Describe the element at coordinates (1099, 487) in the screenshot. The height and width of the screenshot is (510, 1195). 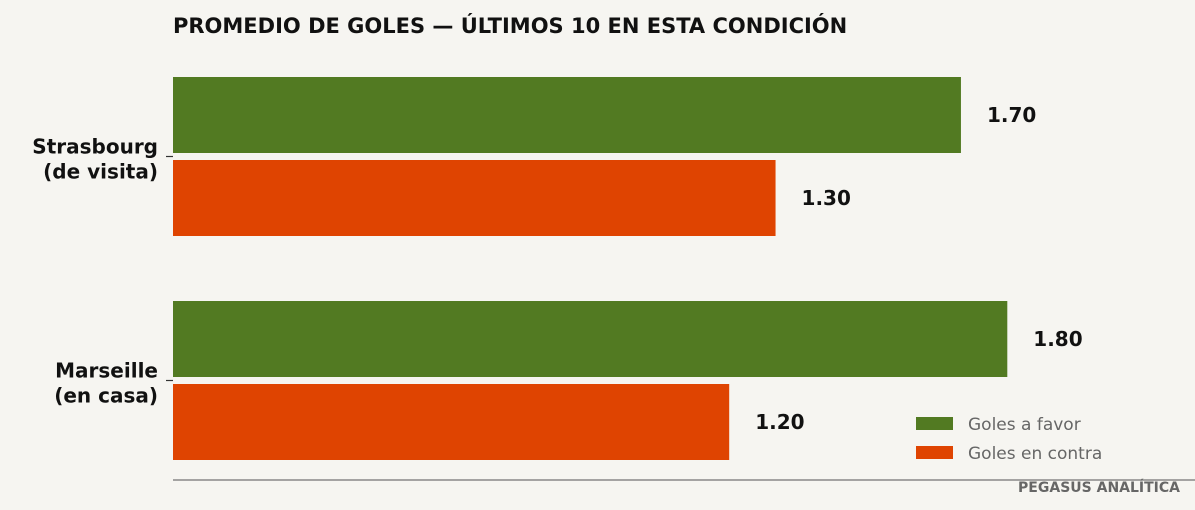
I see `credit-label: PEGASUS ANALÍTICA` at that location.